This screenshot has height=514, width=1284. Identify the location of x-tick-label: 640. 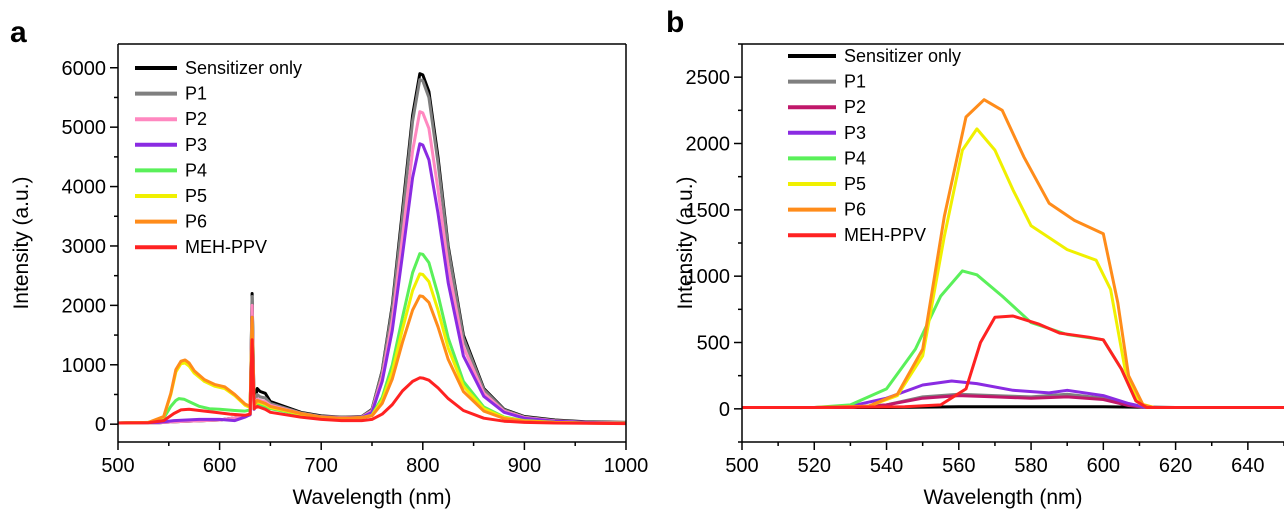
(1247, 466).